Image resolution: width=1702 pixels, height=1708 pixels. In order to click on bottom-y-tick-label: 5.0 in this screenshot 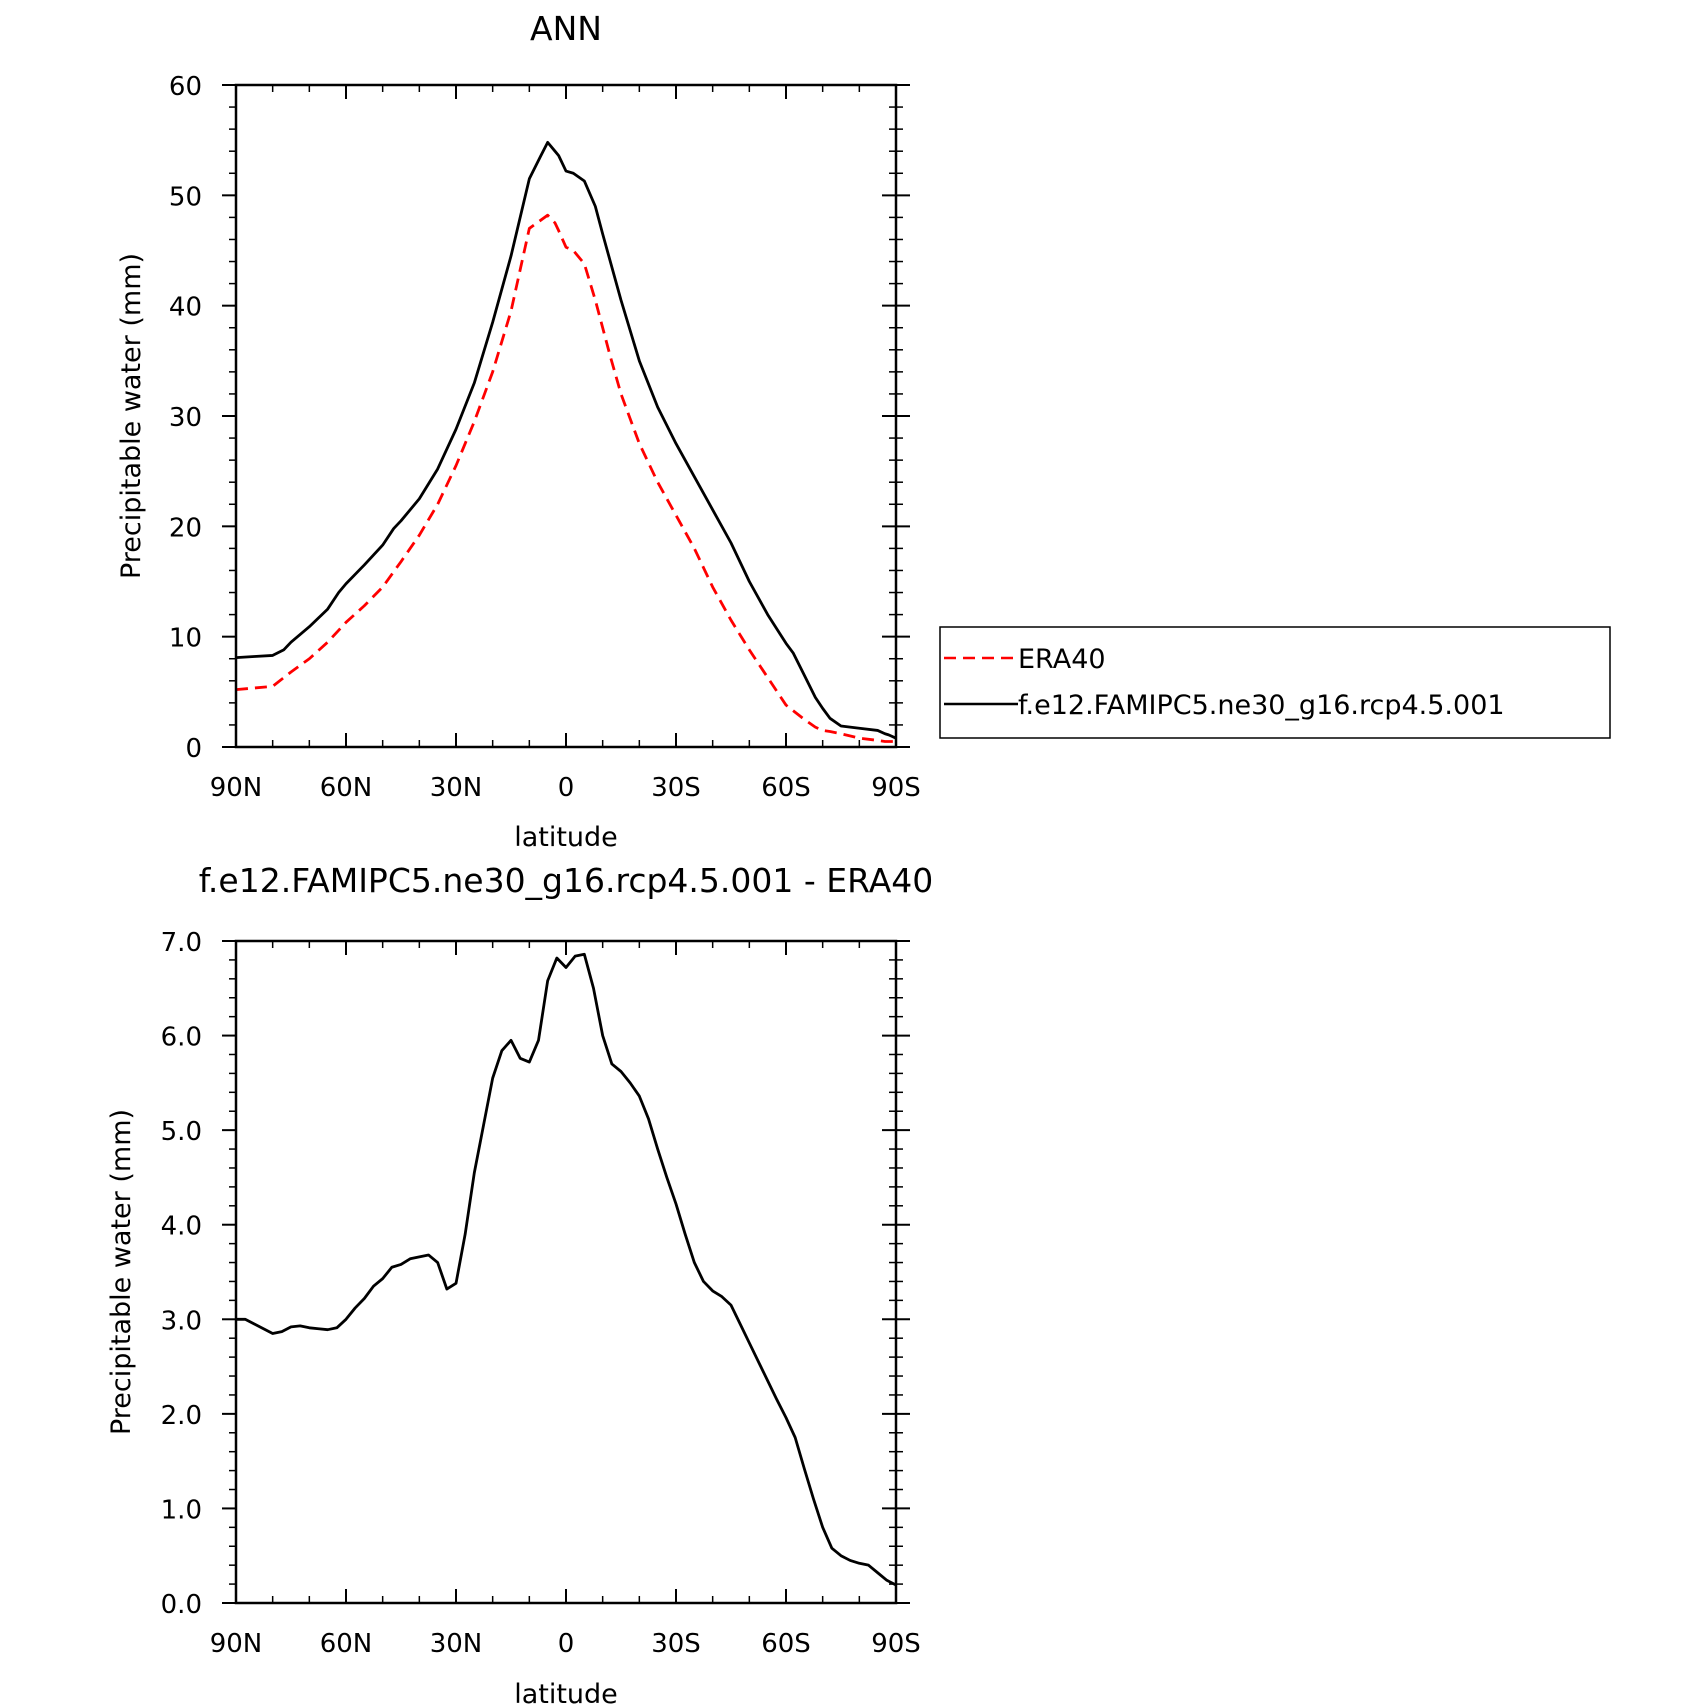, I will do `click(181, 1132)`.